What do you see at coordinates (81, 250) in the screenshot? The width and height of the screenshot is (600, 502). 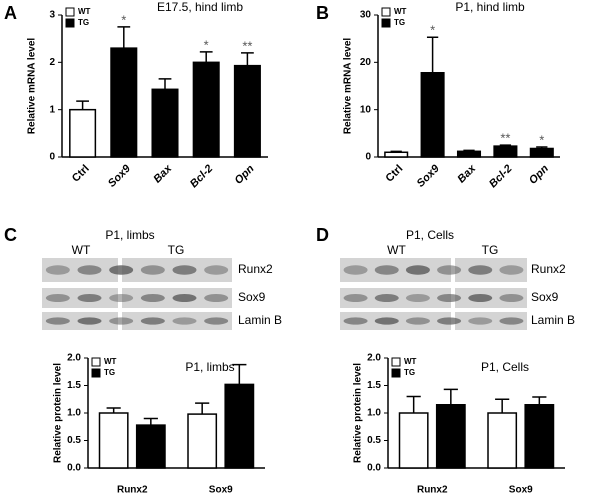 I see `blot-group-label: WT` at bounding box center [81, 250].